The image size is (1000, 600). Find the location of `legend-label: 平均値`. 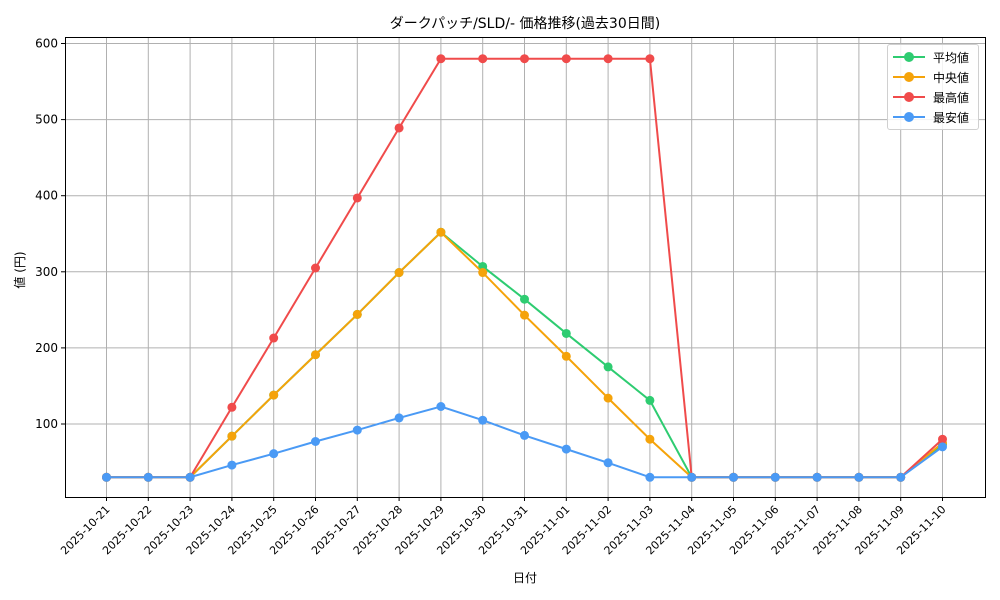

legend-label: 平均値 is located at coordinates (951, 57).